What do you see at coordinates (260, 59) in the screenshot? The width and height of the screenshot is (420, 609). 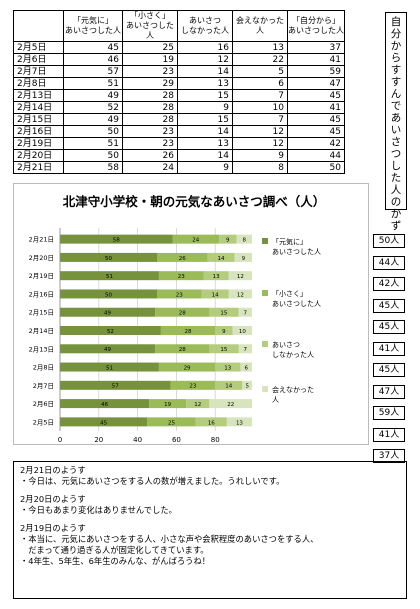 I see `table-value-cell: 22` at bounding box center [260, 59].